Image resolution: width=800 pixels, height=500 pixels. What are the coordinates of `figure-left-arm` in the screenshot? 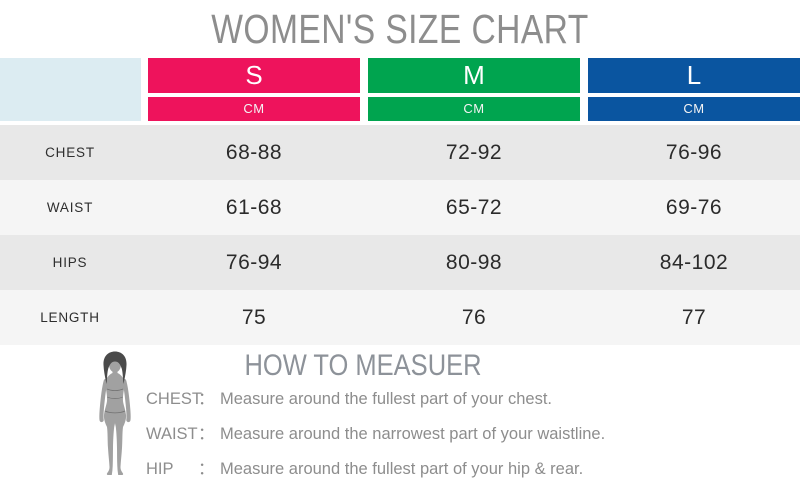 It's located at (103, 400).